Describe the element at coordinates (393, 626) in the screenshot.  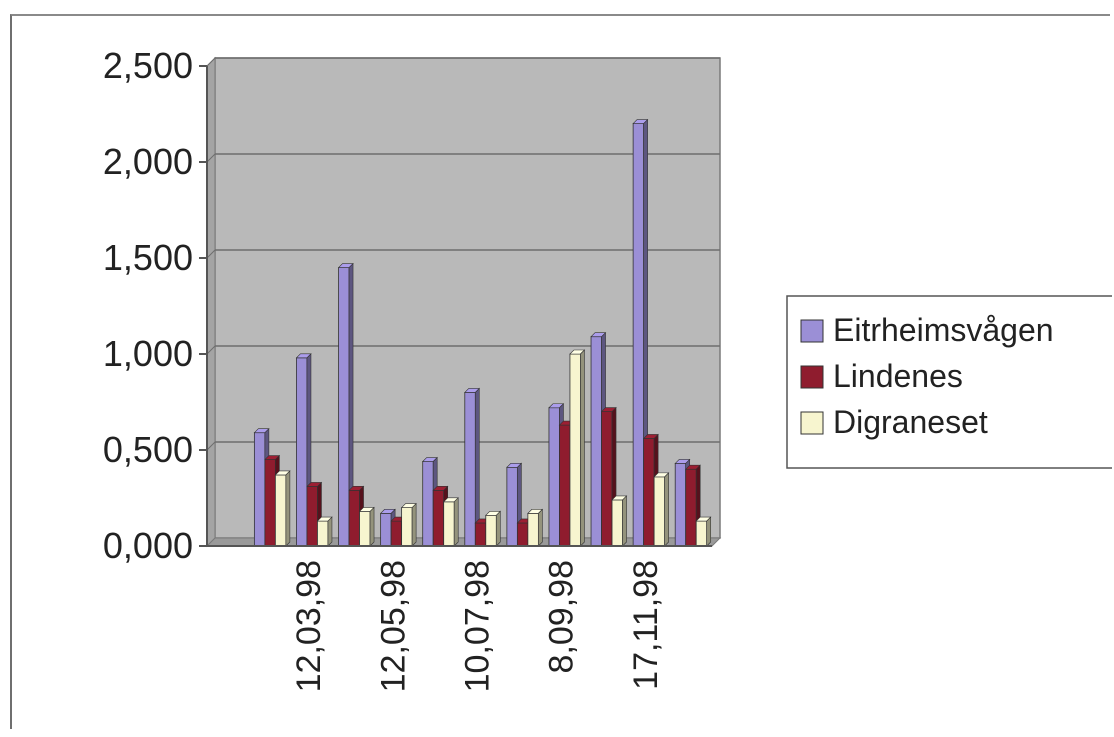
I see `x-tick-label: 12,05,98` at that location.